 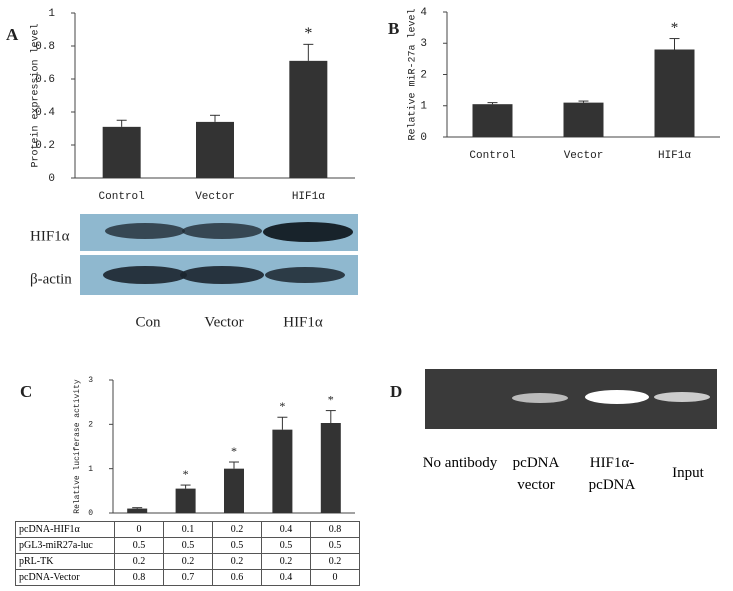 I want to click on gel-lane-label: No antibody, so click(x=460, y=463).